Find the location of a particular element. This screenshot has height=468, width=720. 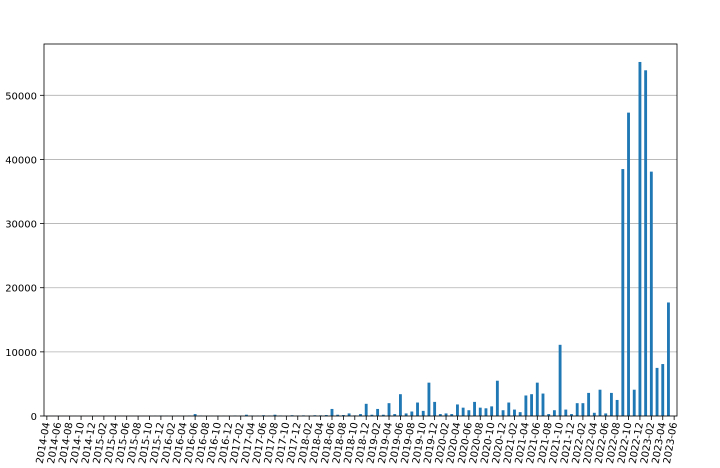

y-tick-label: 20000 is located at coordinates (21, 289).